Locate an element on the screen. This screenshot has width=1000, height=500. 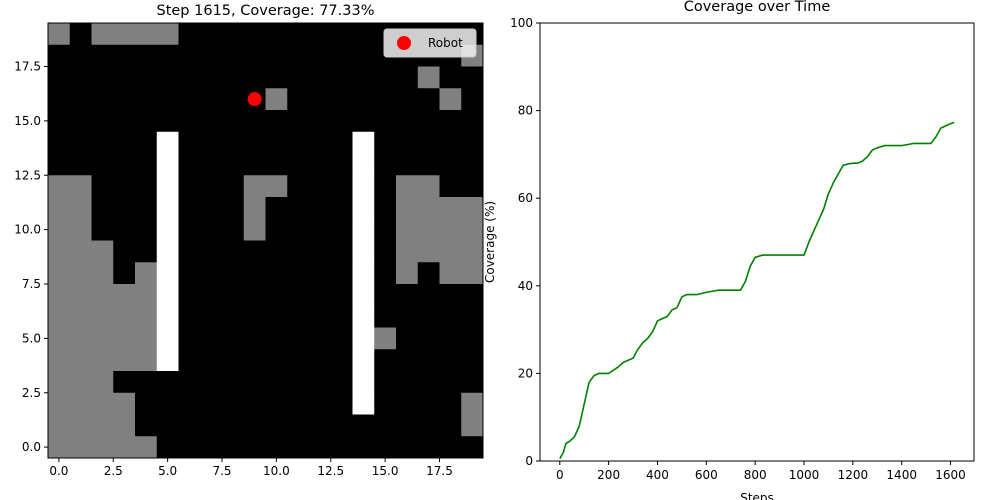
line-x-axis-label: Steps is located at coordinates (757, 495).